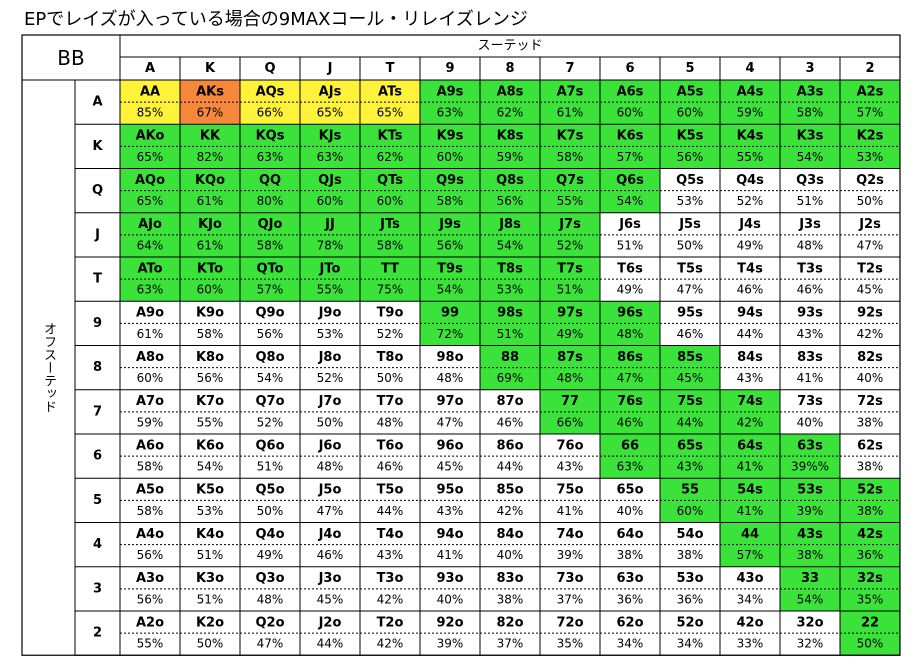 This screenshot has width=923, height=671. I want to click on percent: 43%, so click(690, 467).